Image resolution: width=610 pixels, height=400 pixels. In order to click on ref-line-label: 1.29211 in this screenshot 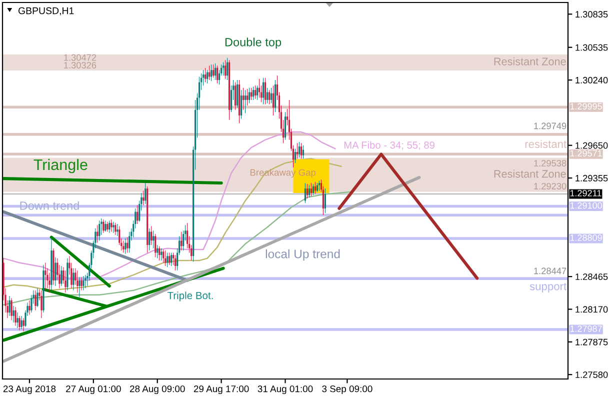, I will do `click(586, 193)`.